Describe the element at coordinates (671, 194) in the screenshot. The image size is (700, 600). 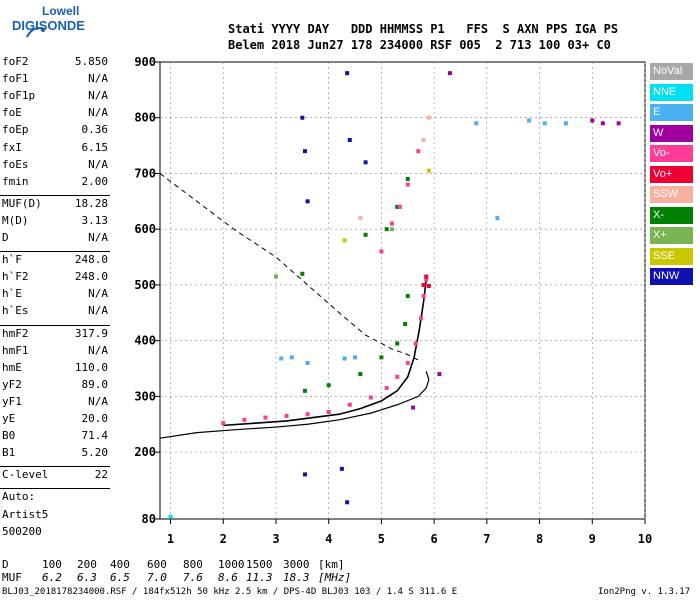
I see `legend-item-ssw: SSW` at that location.